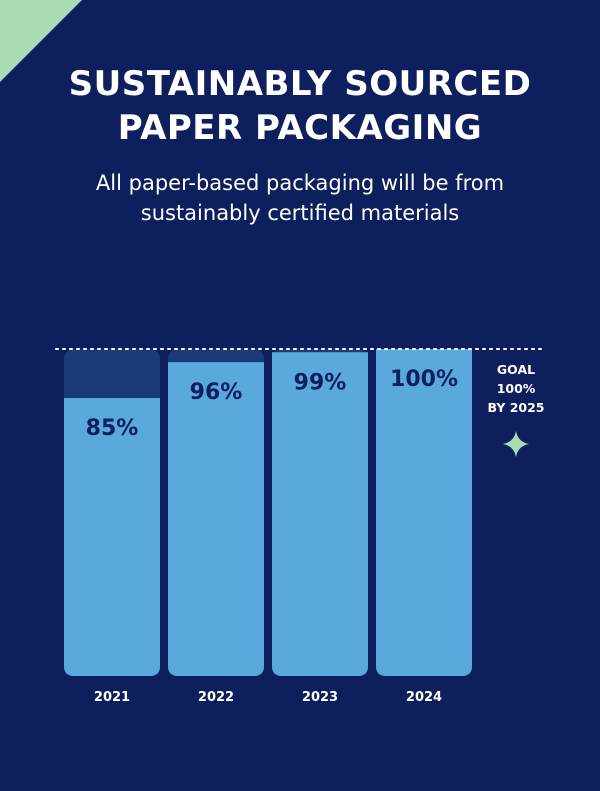 Image resolution: width=600 pixels, height=791 pixels. I want to click on title-line-1: SUSTAINABLY SOURCED, so click(300, 84).